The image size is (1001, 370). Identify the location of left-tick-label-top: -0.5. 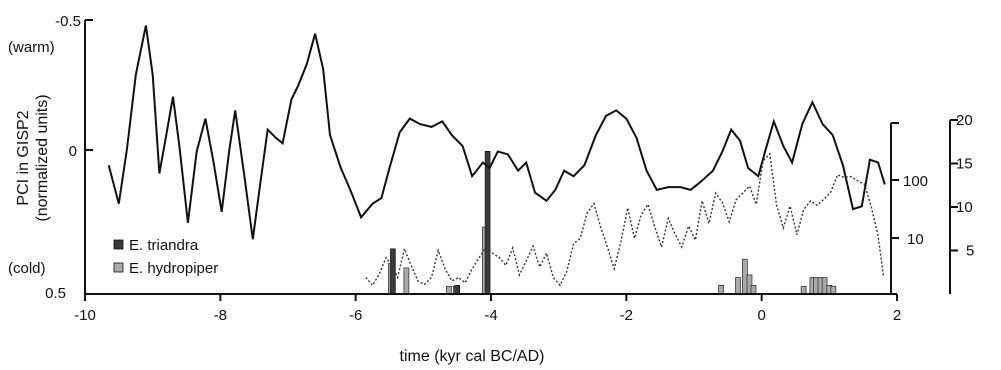
(68, 21).